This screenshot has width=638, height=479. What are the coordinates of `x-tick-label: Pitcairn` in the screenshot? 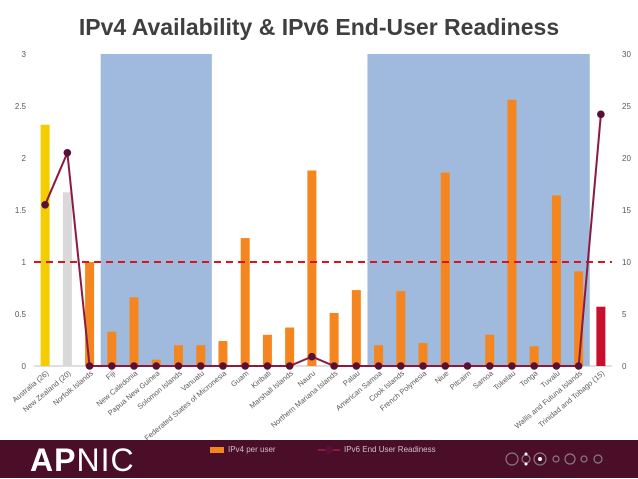 It's located at (460, 380).